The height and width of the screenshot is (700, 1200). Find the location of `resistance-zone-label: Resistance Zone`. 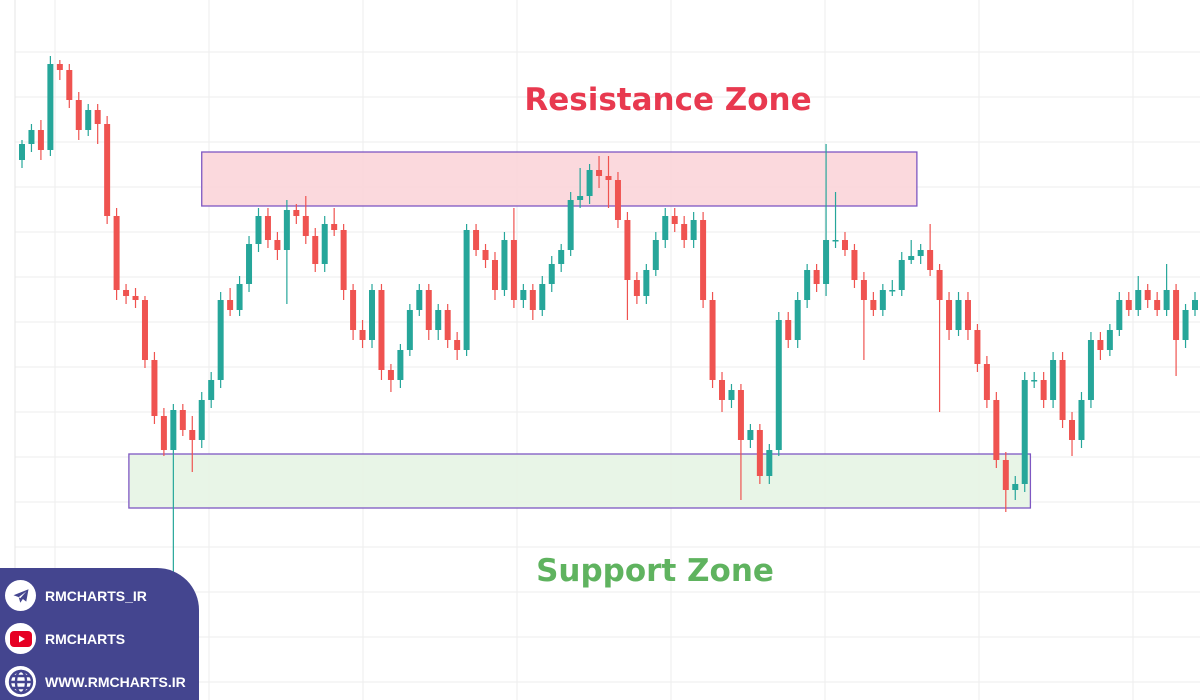

resistance-zone-label: Resistance Zone is located at coordinates (668, 100).